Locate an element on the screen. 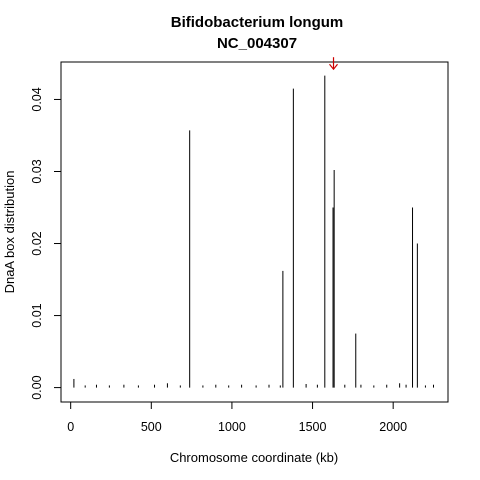 Image resolution: width=480 pixels, height=480 pixels. y-axis-label: DnaA box distribution is located at coordinates (9, 232).